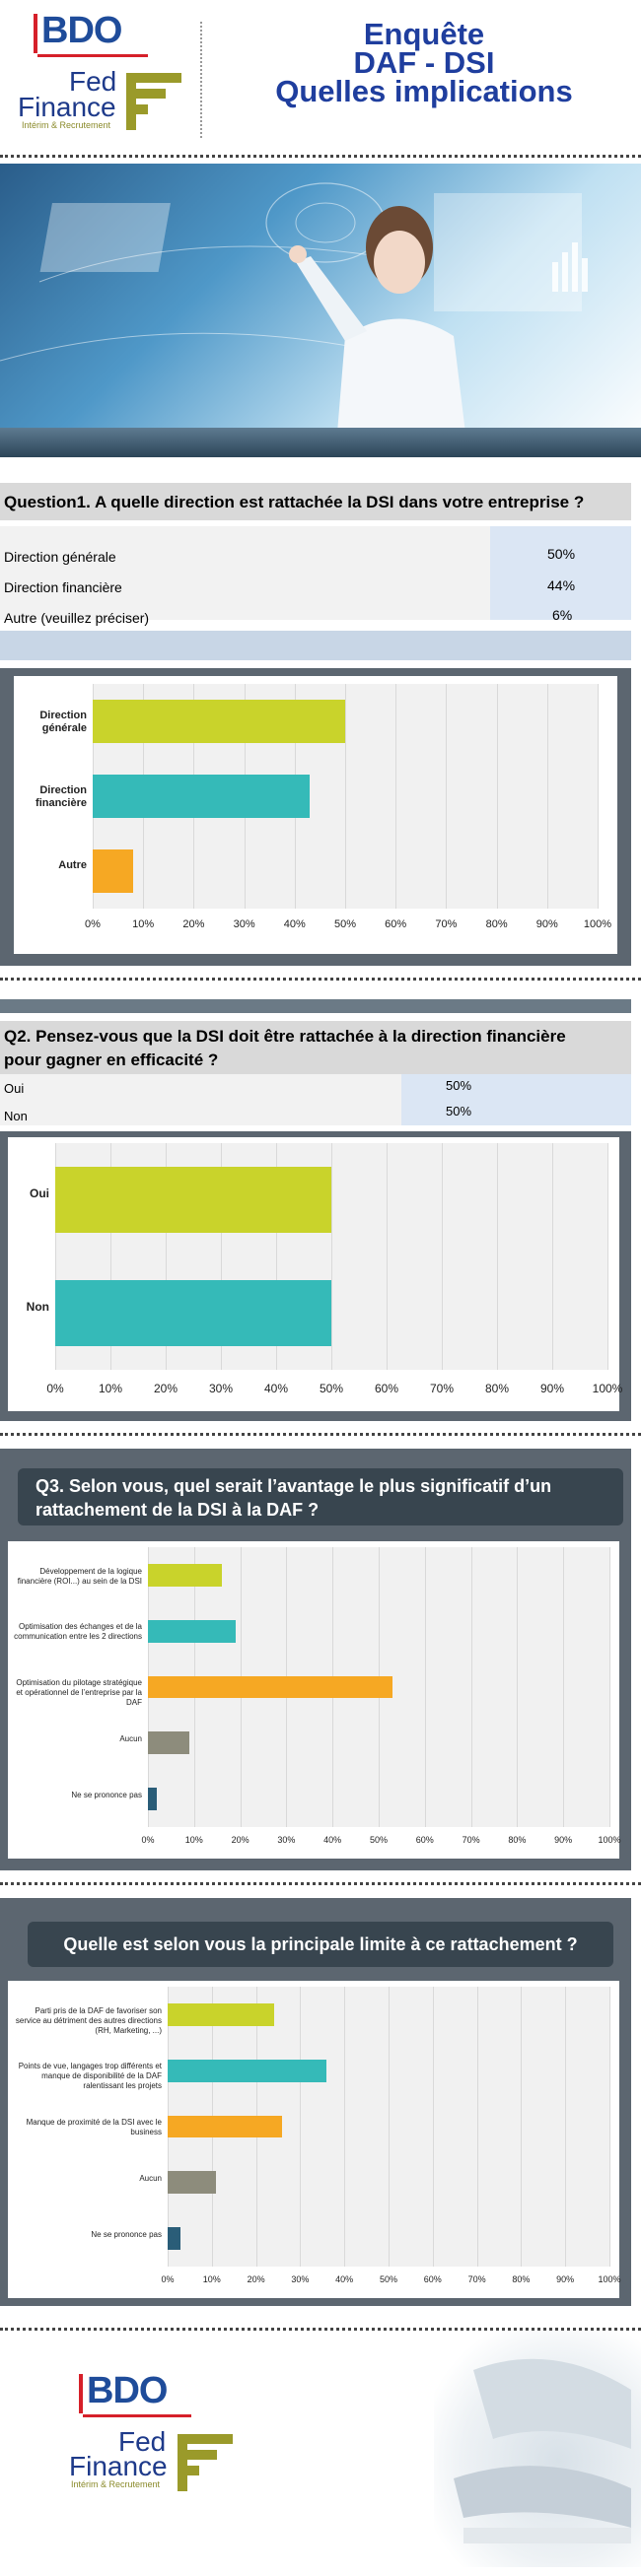 The width and height of the screenshot is (641, 2576). Describe the element at coordinates (14, 1088) in the screenshot. I see `q2-row-label: Oui` at that location.